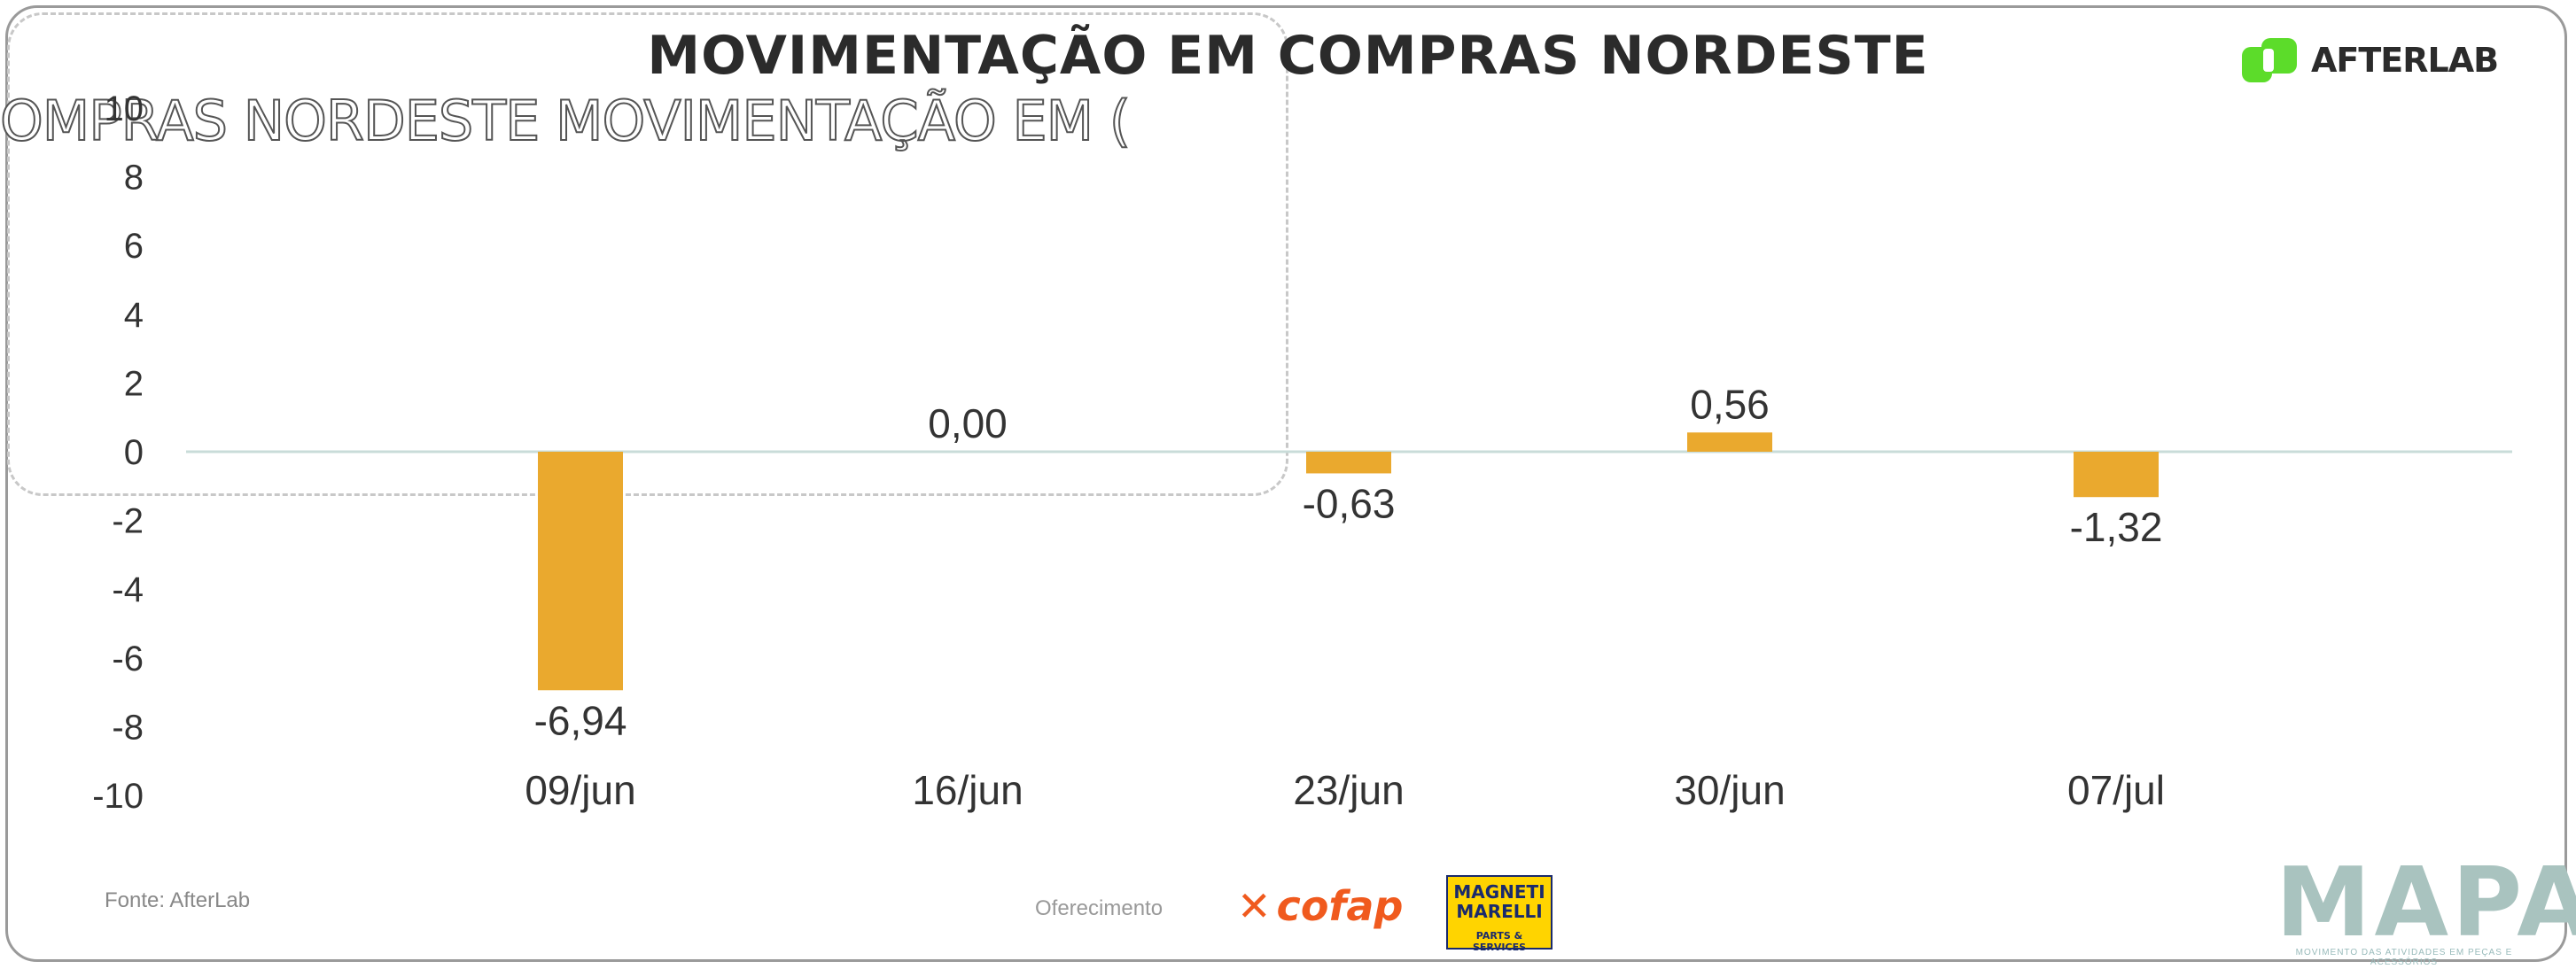  I want to click on magneti-marelli-name: MAGNETI MARELLI, so click(1499, 901).